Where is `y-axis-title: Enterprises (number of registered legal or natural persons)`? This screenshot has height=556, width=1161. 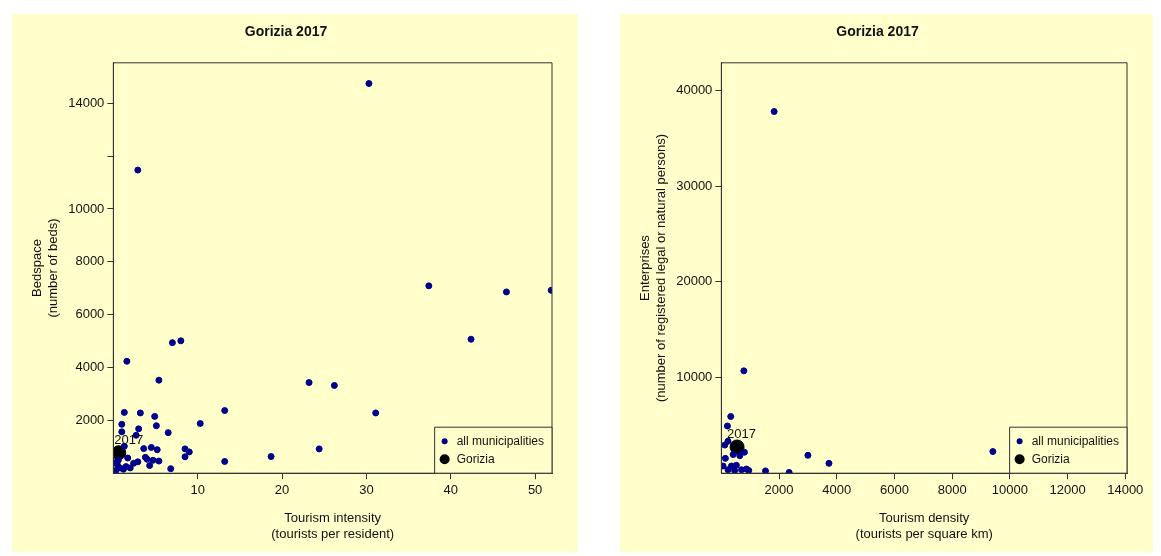
y-axis-title: Enterprises (number of registered legal or natural persons) is located at coordinates (652, 268).